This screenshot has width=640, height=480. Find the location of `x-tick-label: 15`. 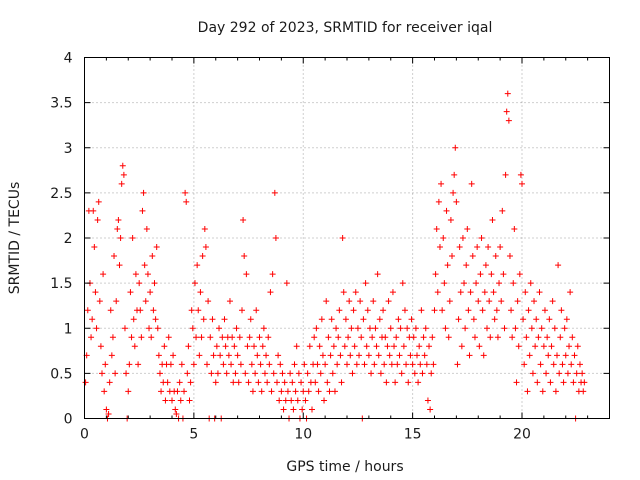

x-tick-label: 15 is located at coordinates (413, 435).